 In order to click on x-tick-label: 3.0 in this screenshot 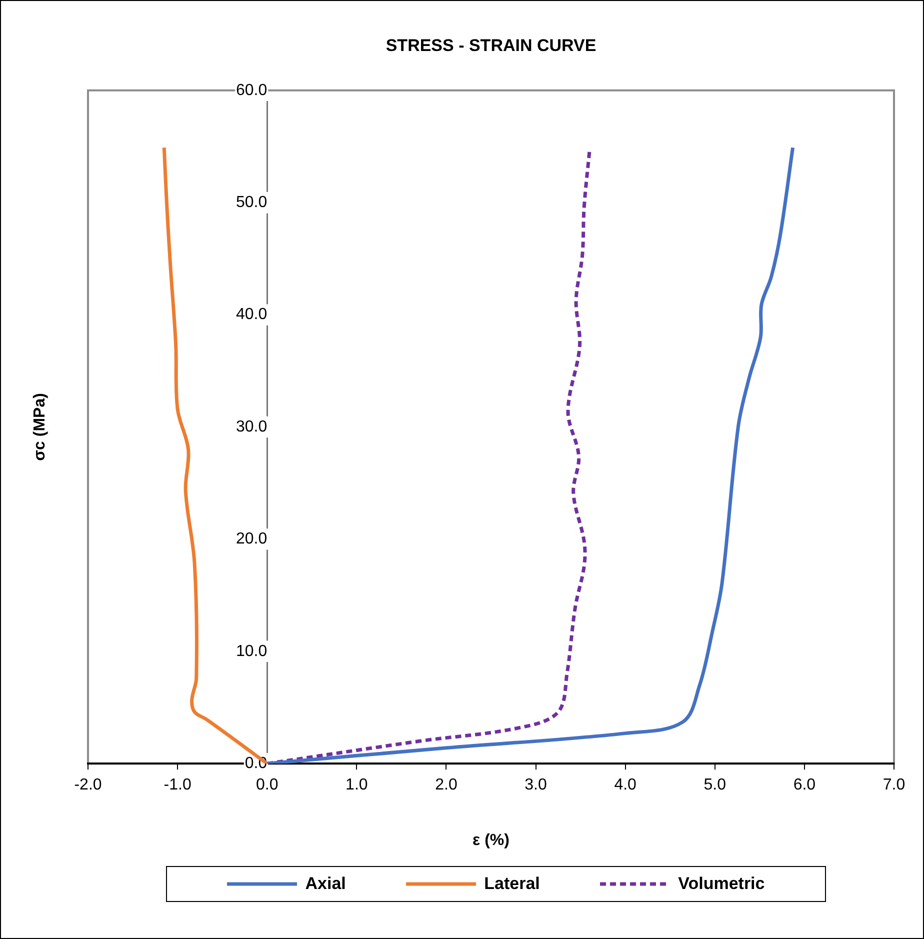, I will do `click(535, 785)`.